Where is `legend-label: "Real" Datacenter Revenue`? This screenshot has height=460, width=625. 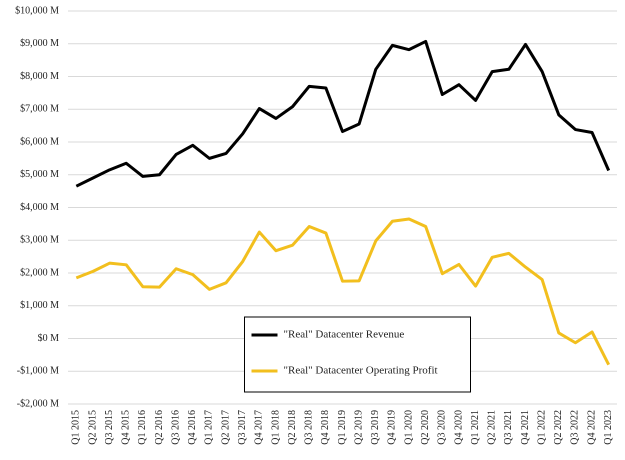
legend-label: "Real" Datacenter Revenue is located at coordinates (344, 335).